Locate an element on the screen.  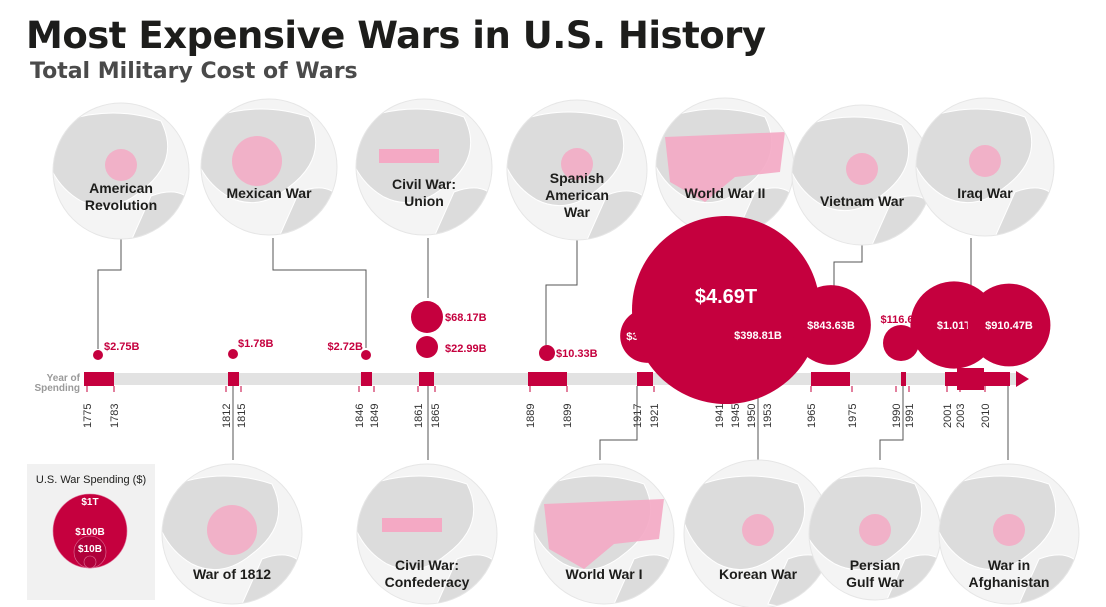
tick-label-1865: 1865 is located at coordinates (436, 416).